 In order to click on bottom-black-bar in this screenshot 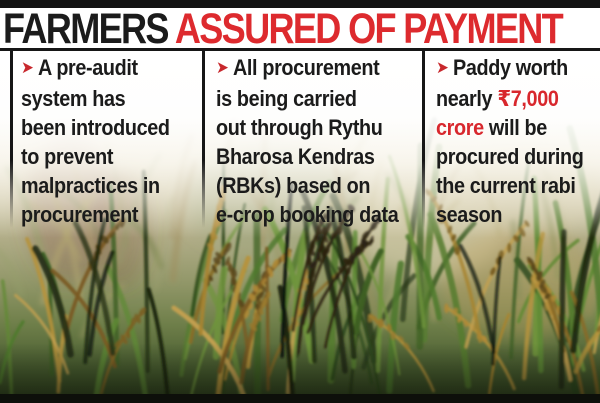, I will do `click(300, 398)`.